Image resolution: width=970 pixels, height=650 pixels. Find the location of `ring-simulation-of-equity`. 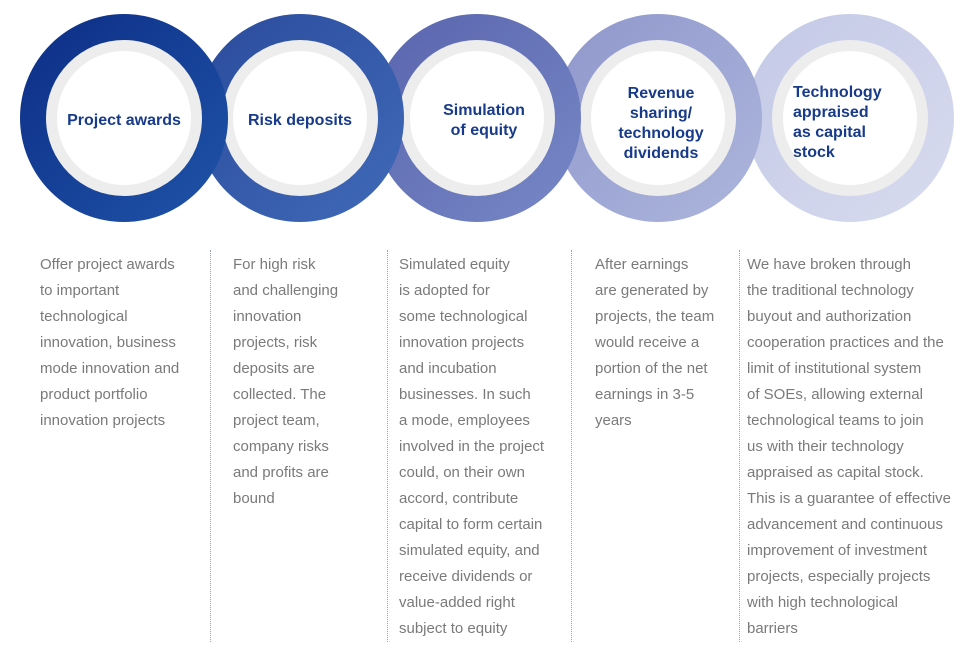

ring-simulation-of-equity is located at coordinates (477, 118).